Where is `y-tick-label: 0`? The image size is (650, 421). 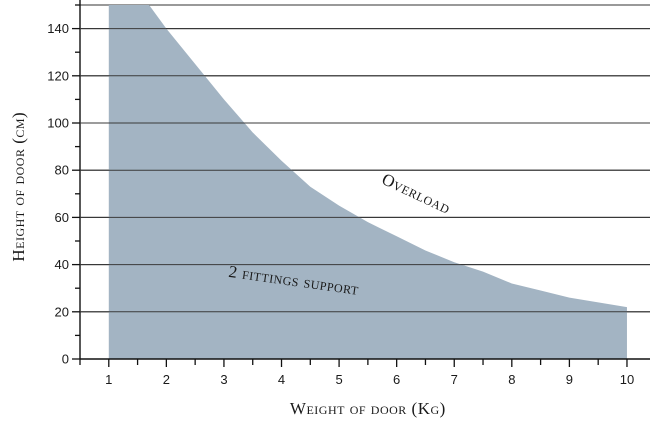 y-tick-label: 0 is located at coordinates (65, 359).